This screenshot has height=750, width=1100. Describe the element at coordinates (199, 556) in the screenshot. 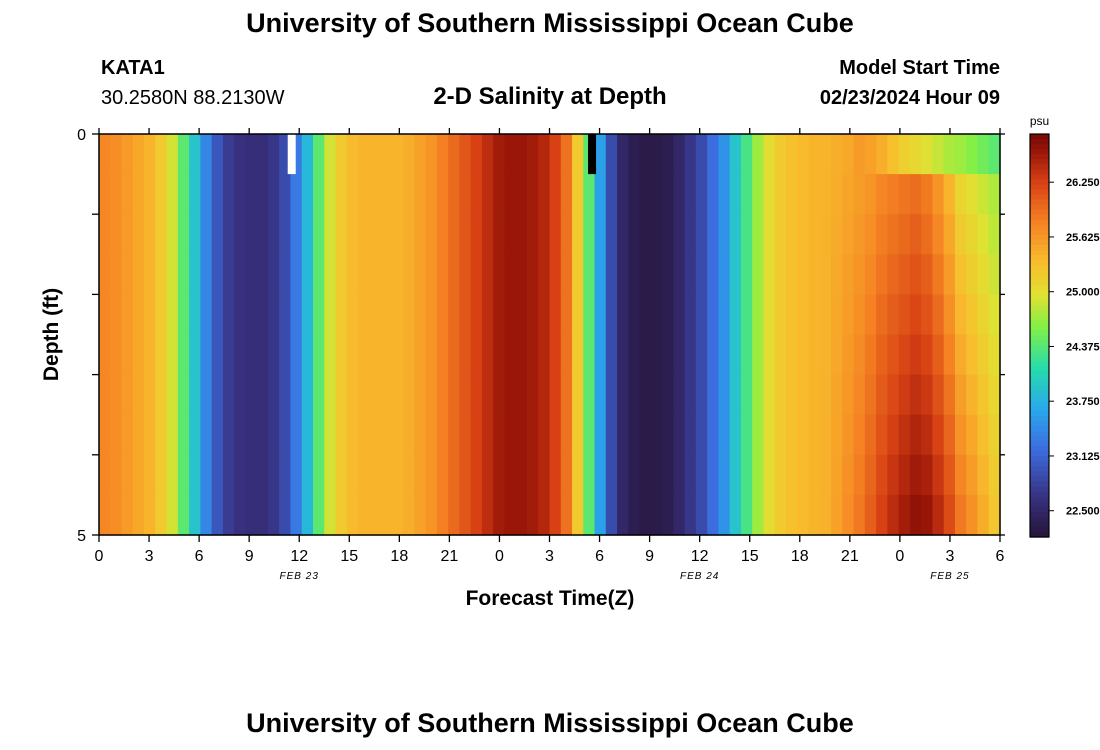

I see `x-tick-label: 6` at that location.